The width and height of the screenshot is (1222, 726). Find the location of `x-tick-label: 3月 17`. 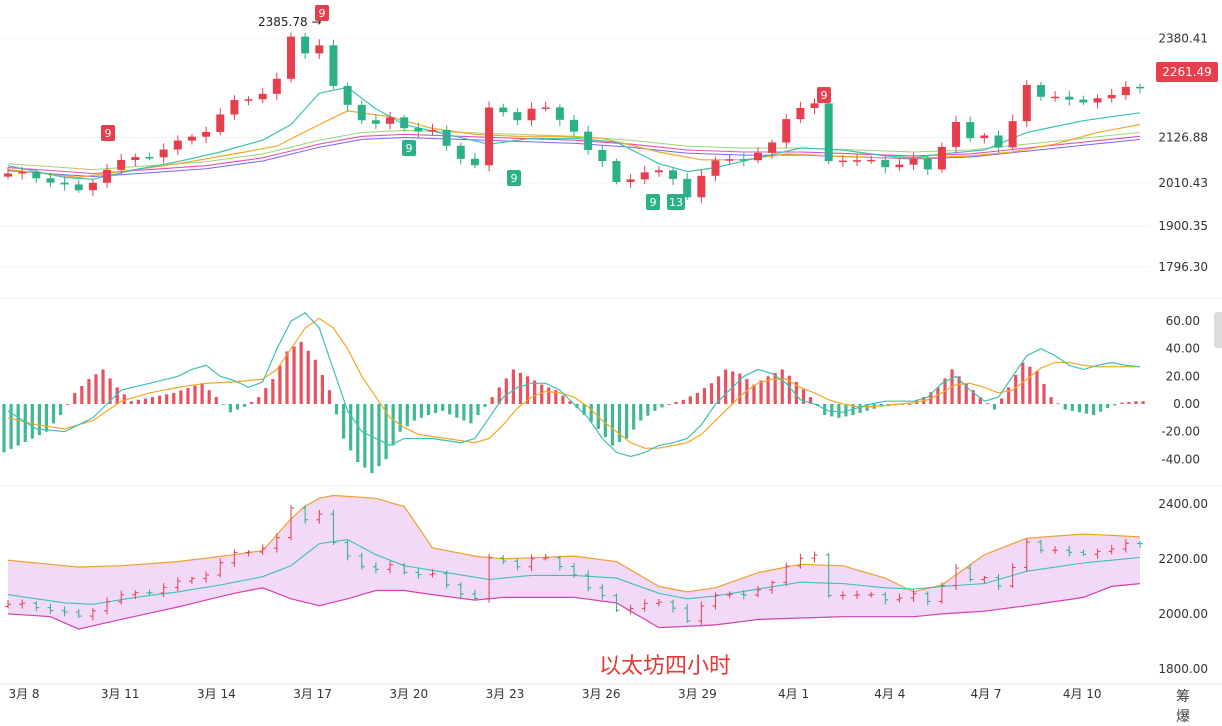

x-tick-label: 3月 17 is located at coordinates (312, 694).